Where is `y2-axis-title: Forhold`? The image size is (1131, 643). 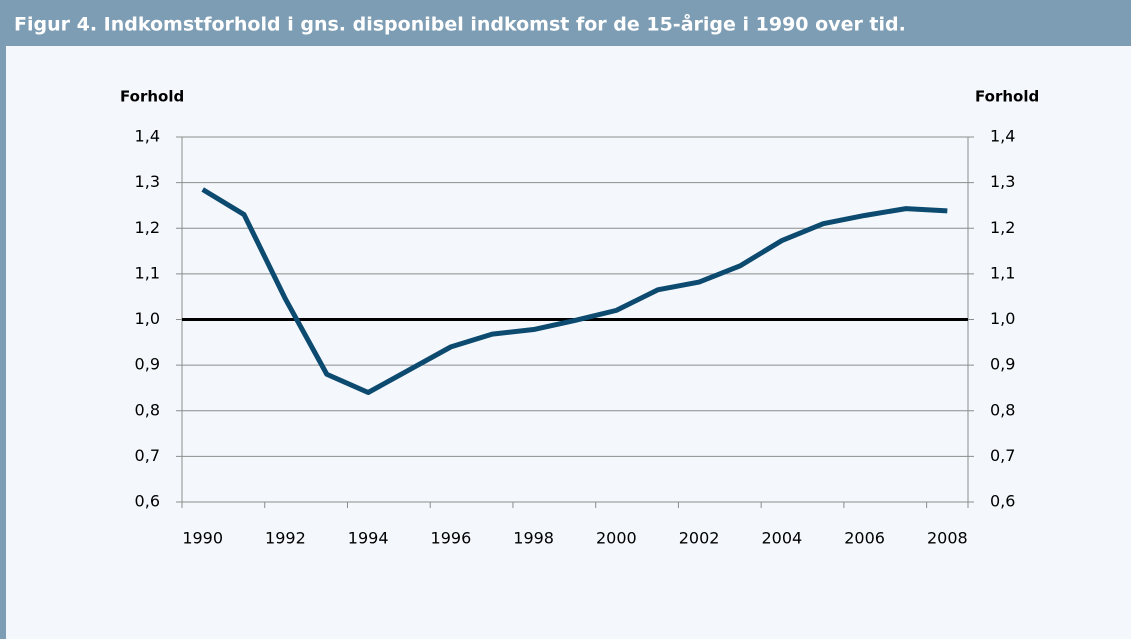 y2-axis-title: Forhold is located at coordinates (1007, 97).